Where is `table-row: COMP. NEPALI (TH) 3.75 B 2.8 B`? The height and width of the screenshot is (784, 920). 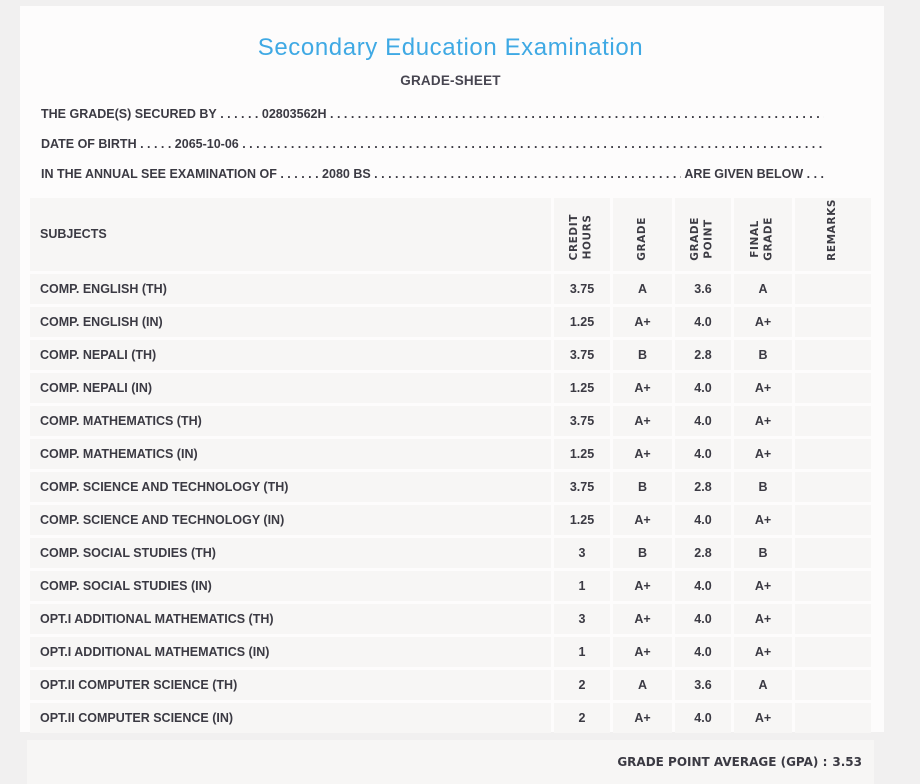 table-row: COMP. NEPALI (TH) 3.75 B 2.8 B is located at coordinates (450, 354).